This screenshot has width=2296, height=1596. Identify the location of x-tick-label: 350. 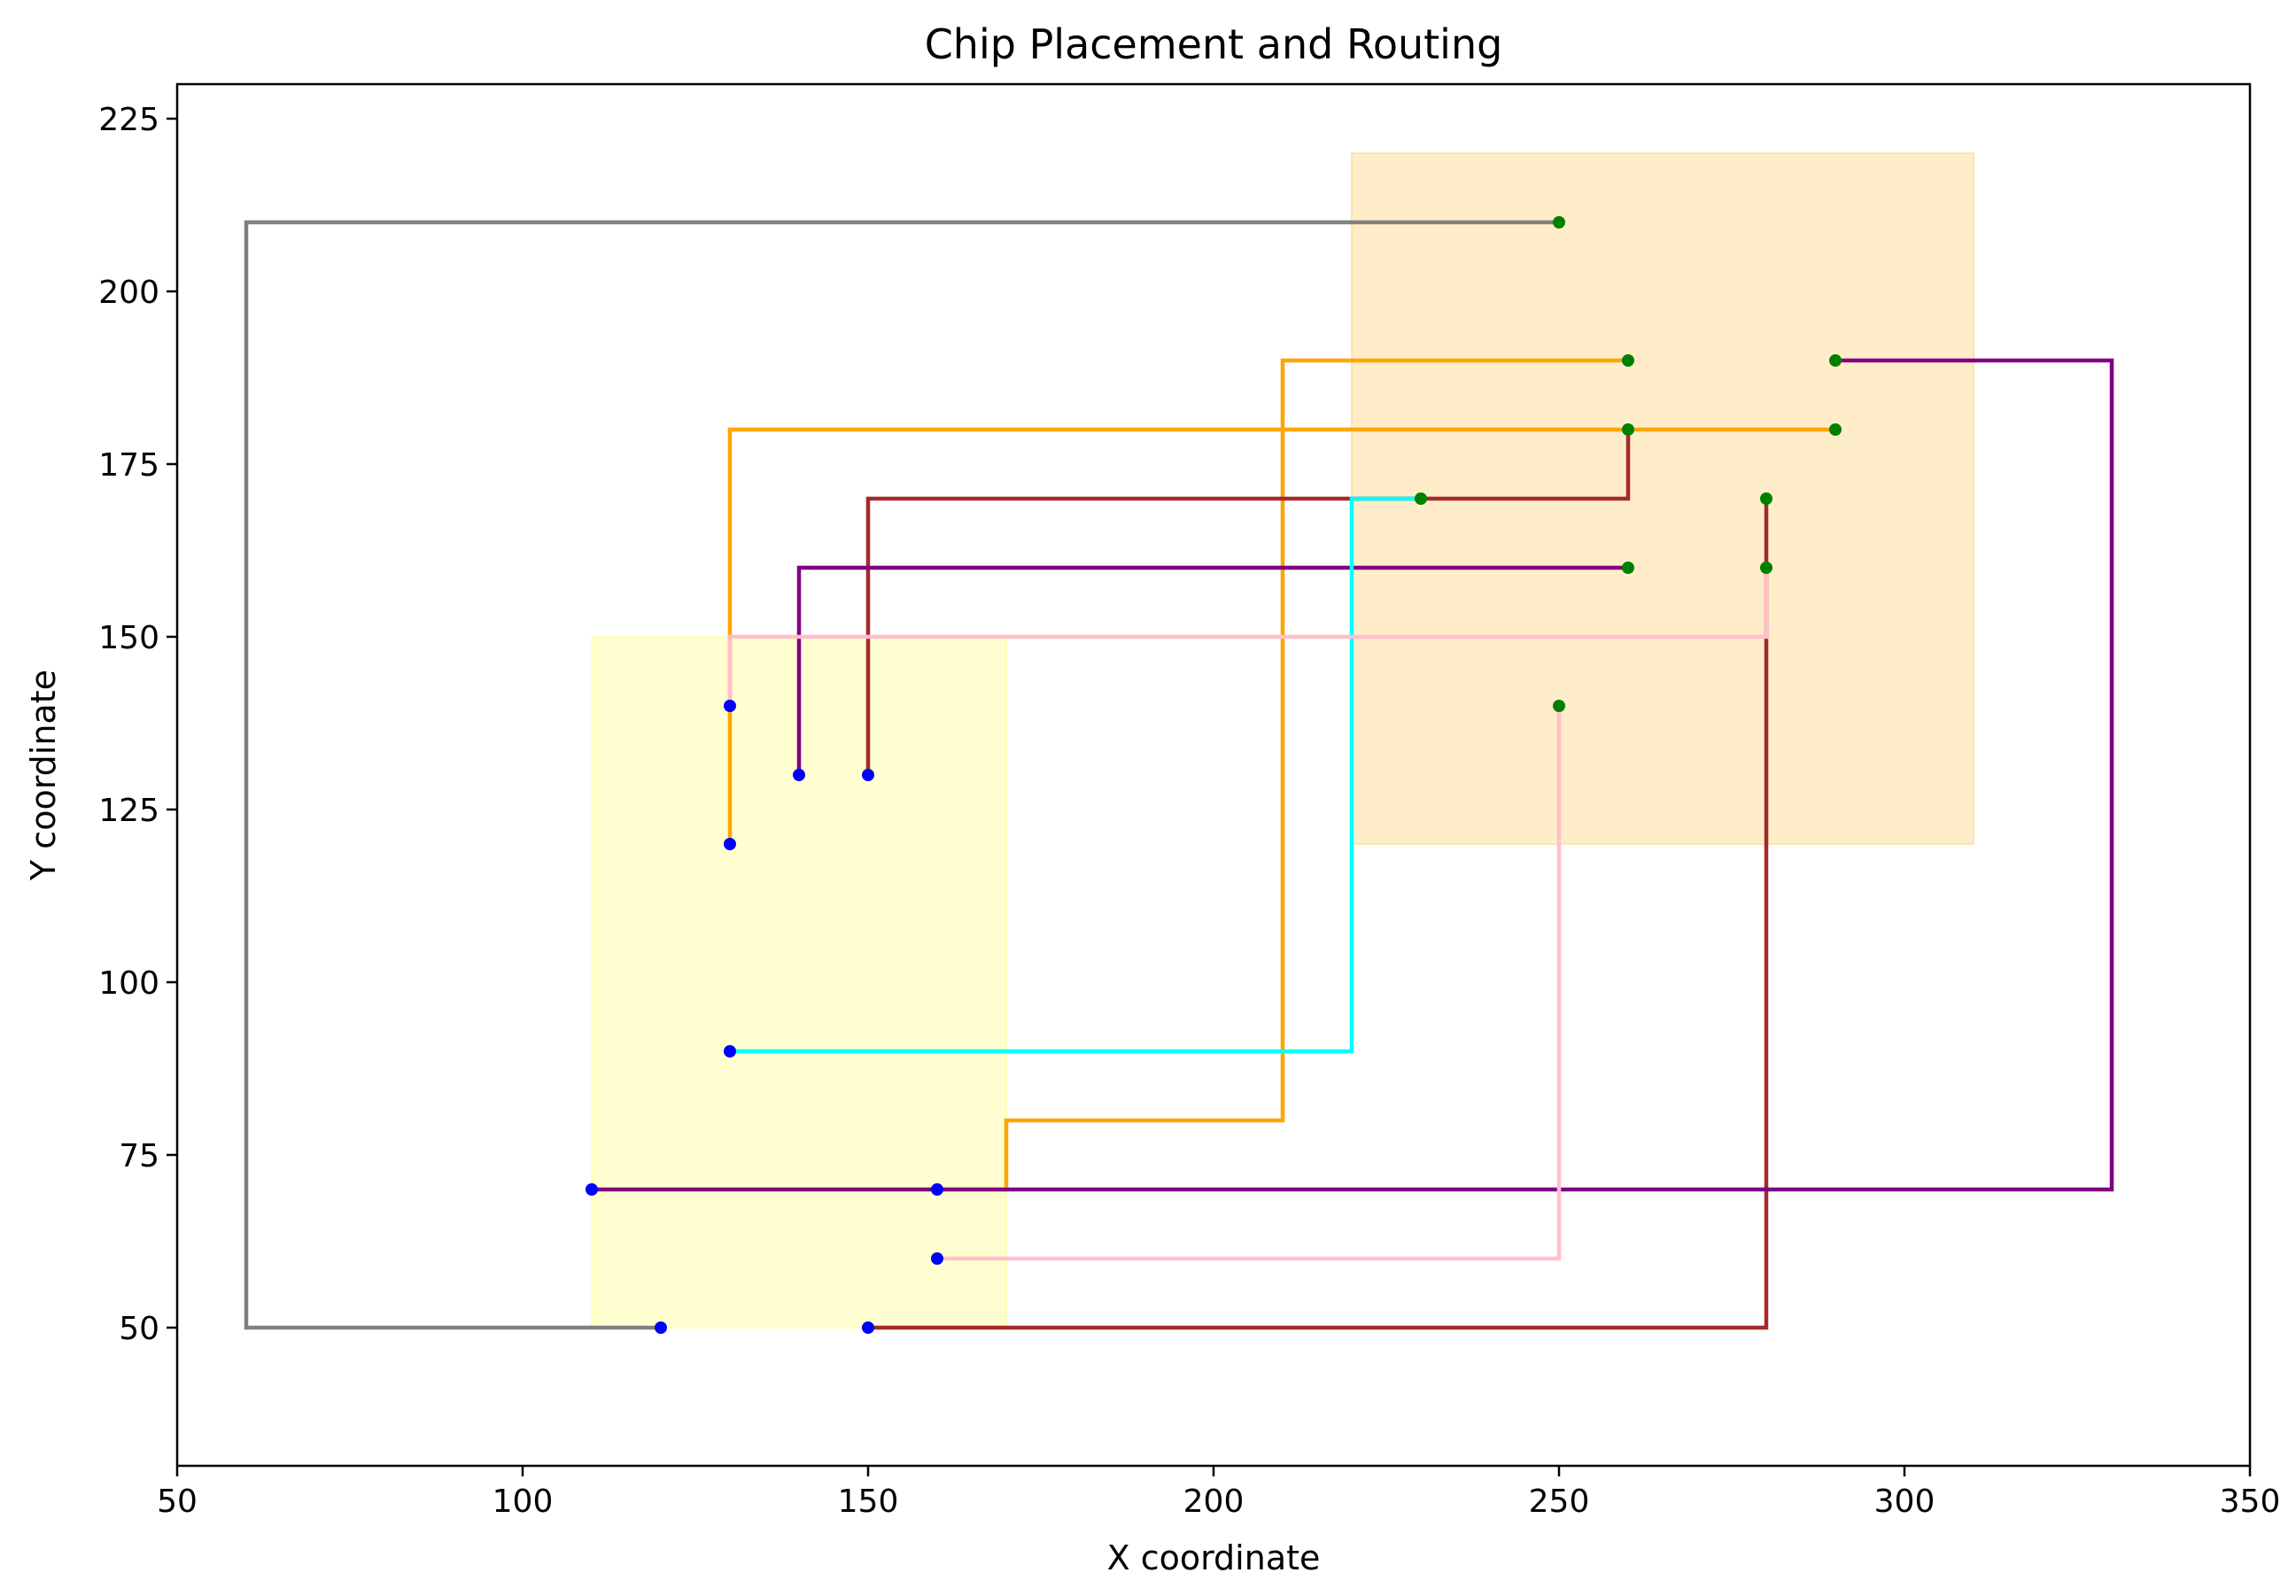
(2251, 1502).